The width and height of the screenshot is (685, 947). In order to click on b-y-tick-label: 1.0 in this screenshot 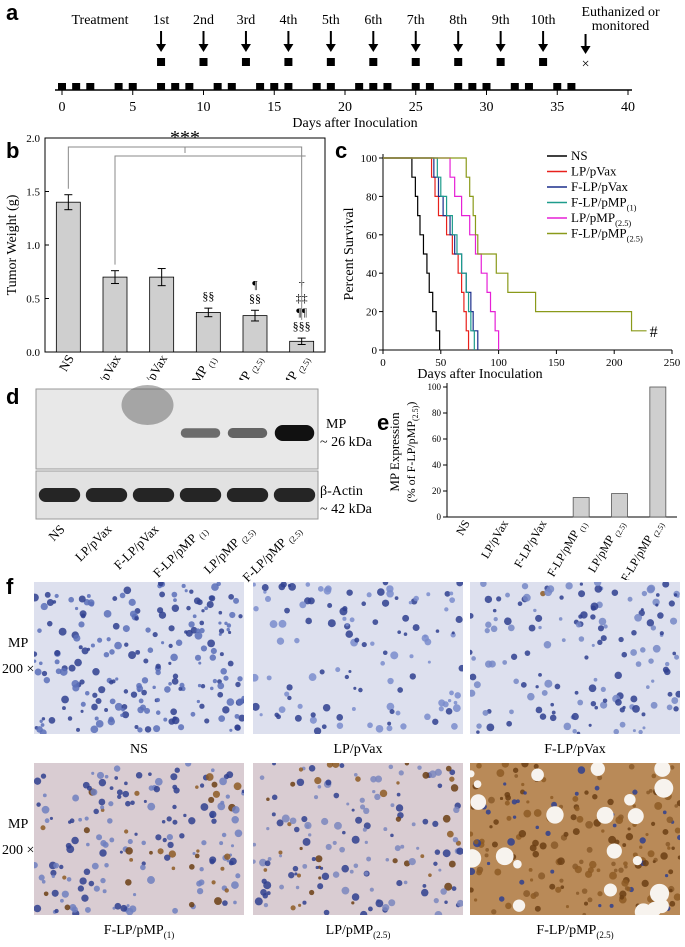, I will do `click(33, 246)`.